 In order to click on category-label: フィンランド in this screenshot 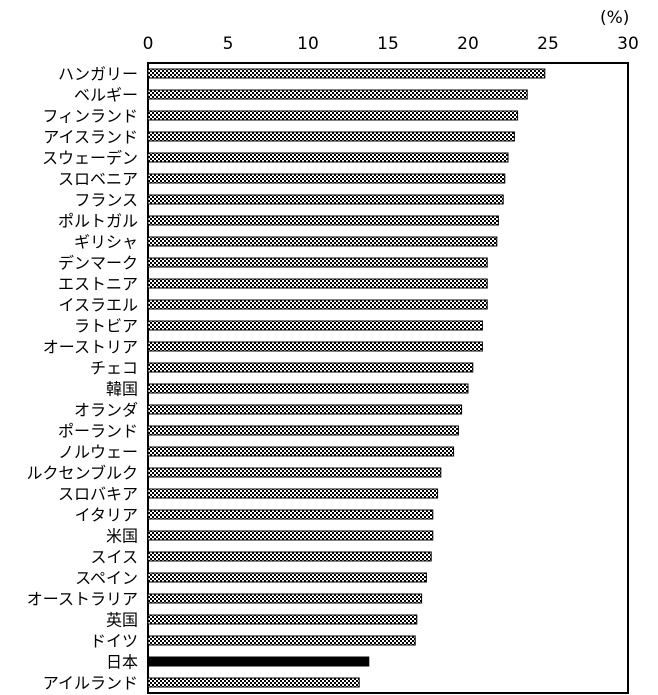, I will do `click(90, 116)`.